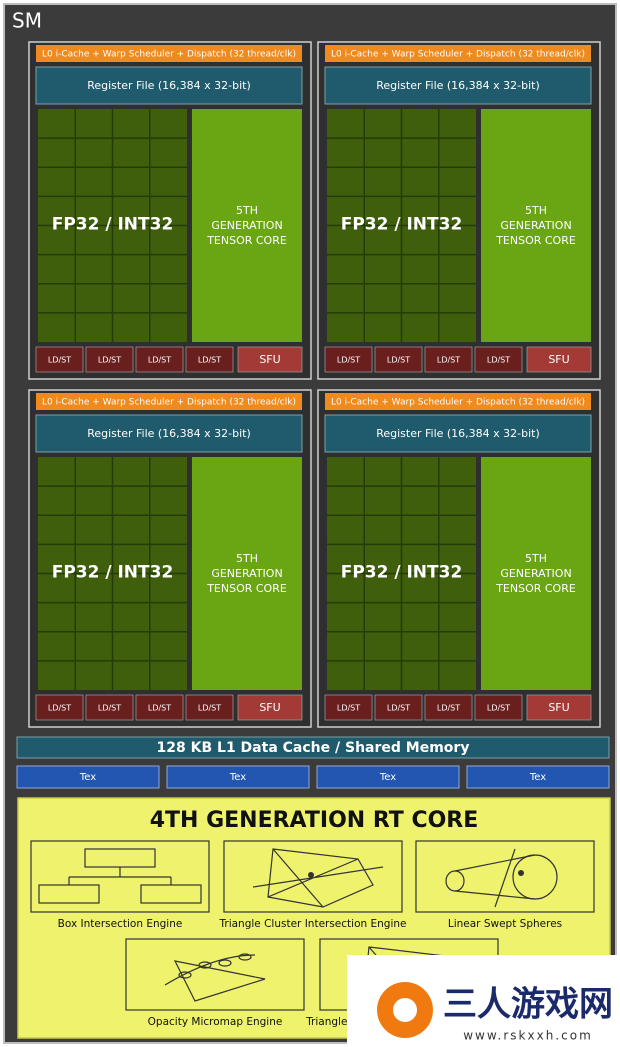 The height and width of the screenshot is (1047, 620). What do you see at coordinates (505, 924) in the screenshot?
I see `engine-label: Linear Swept Spheres` at bounding box center [505, 924].